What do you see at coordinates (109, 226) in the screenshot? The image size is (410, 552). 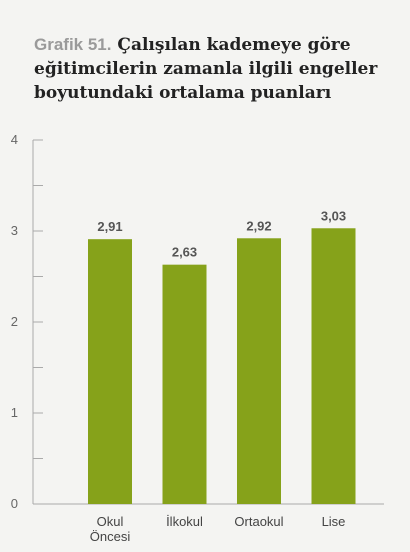 I see `data-label: 2,91` at bounding box center [109, 226].